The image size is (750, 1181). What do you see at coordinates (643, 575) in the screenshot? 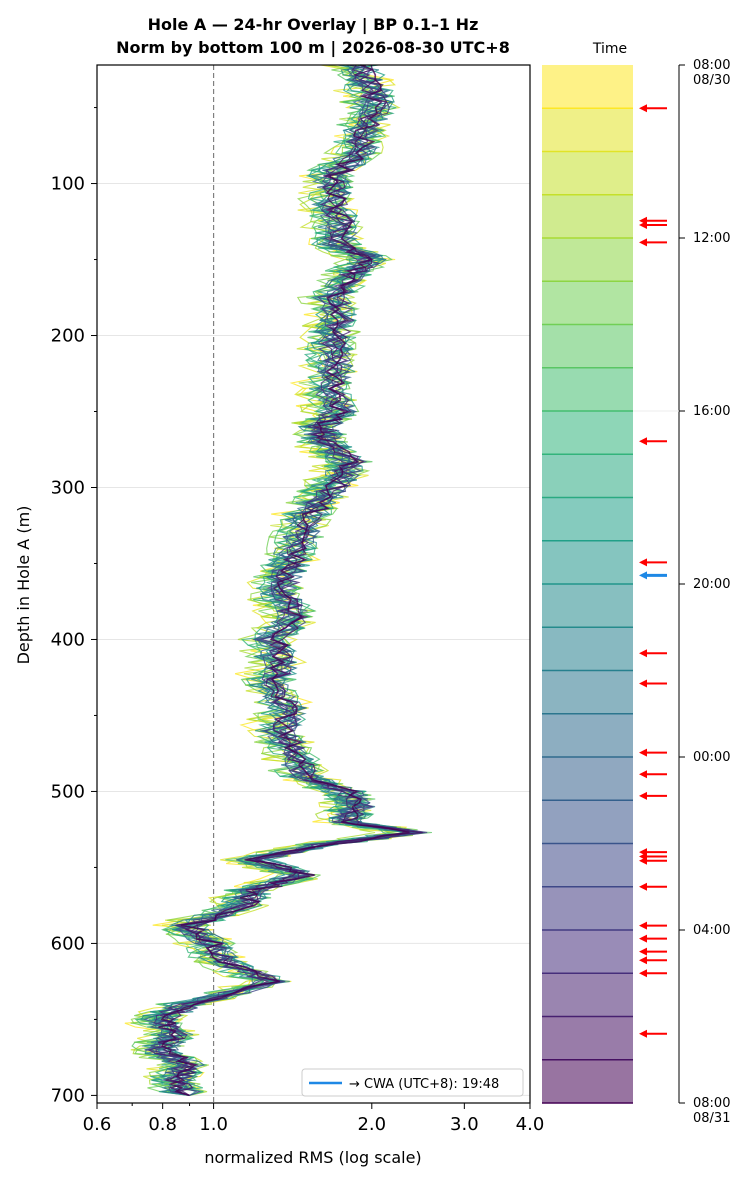
I see `cwa-arrow-head` at bounding box center [643, 575].